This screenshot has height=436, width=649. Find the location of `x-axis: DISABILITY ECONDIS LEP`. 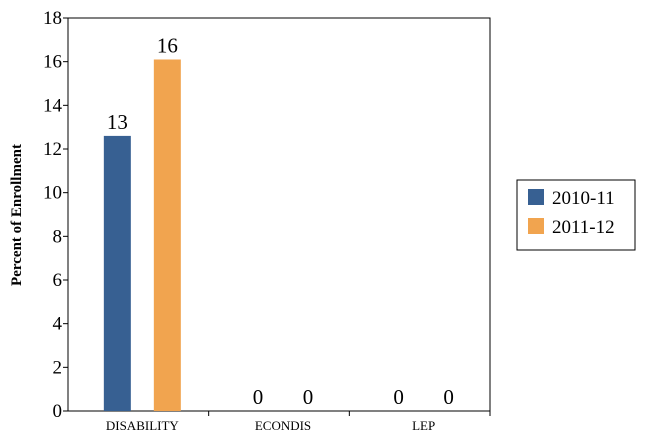

x-axis: DISABILITY ECONDIS LEP is located at coordinates (298, 422).